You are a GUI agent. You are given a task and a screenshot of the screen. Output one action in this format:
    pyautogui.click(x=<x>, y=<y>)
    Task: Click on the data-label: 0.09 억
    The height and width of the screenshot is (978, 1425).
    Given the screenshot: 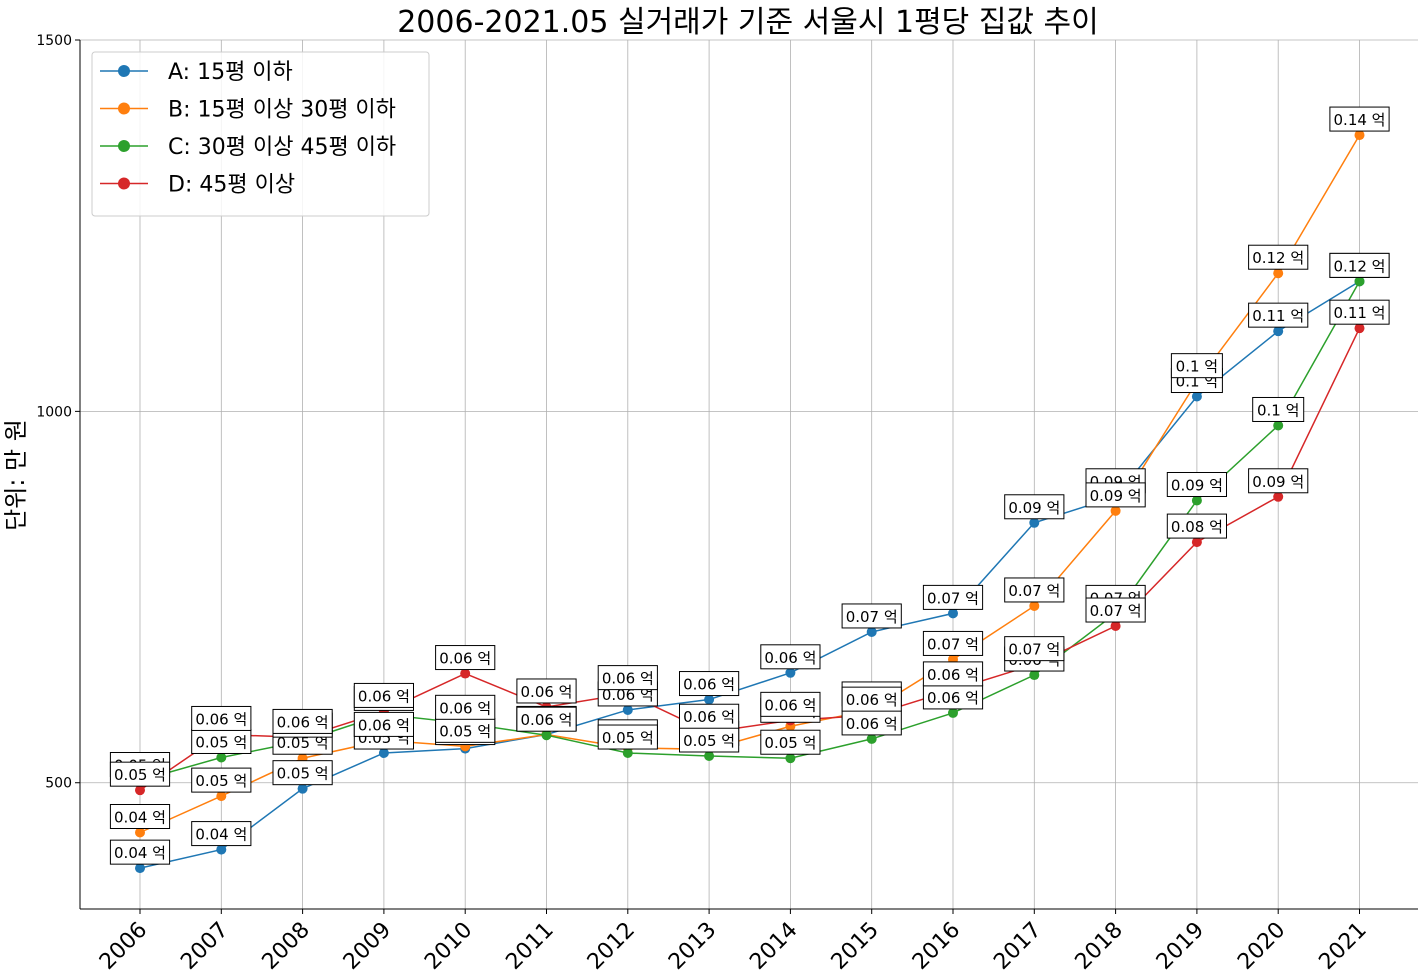 What is the action you would take?
    pyautogui.click(x=1115, y=495)
    